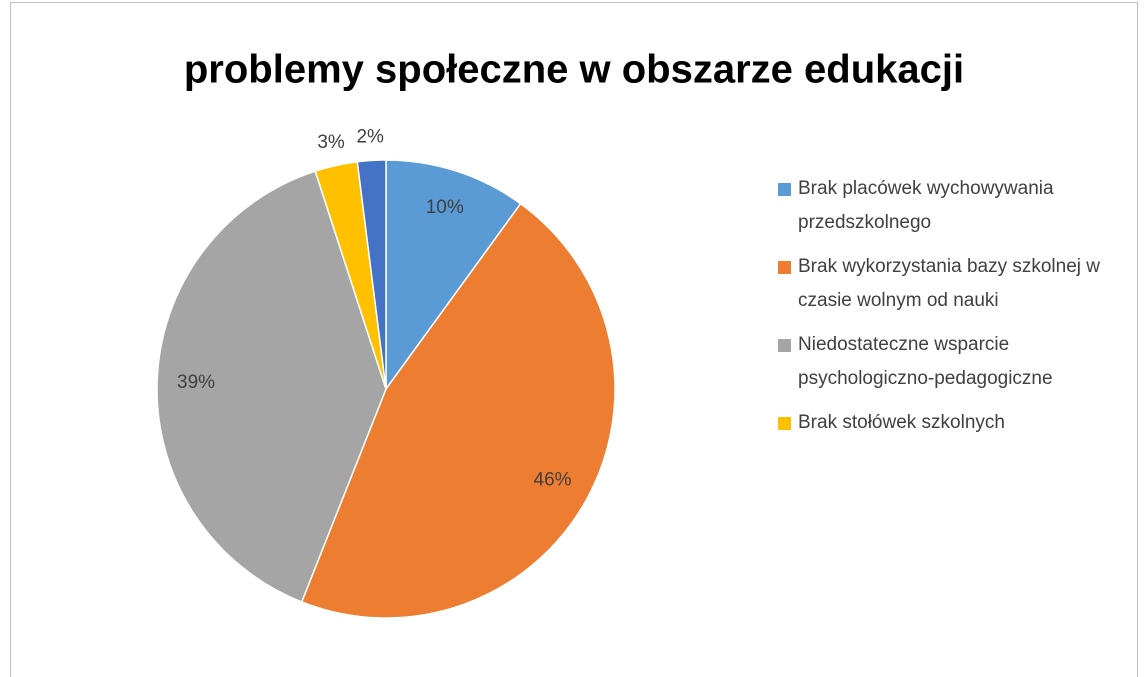  I want to click on legend-label: Brak stołówek szkolnych, so click(901, 422).